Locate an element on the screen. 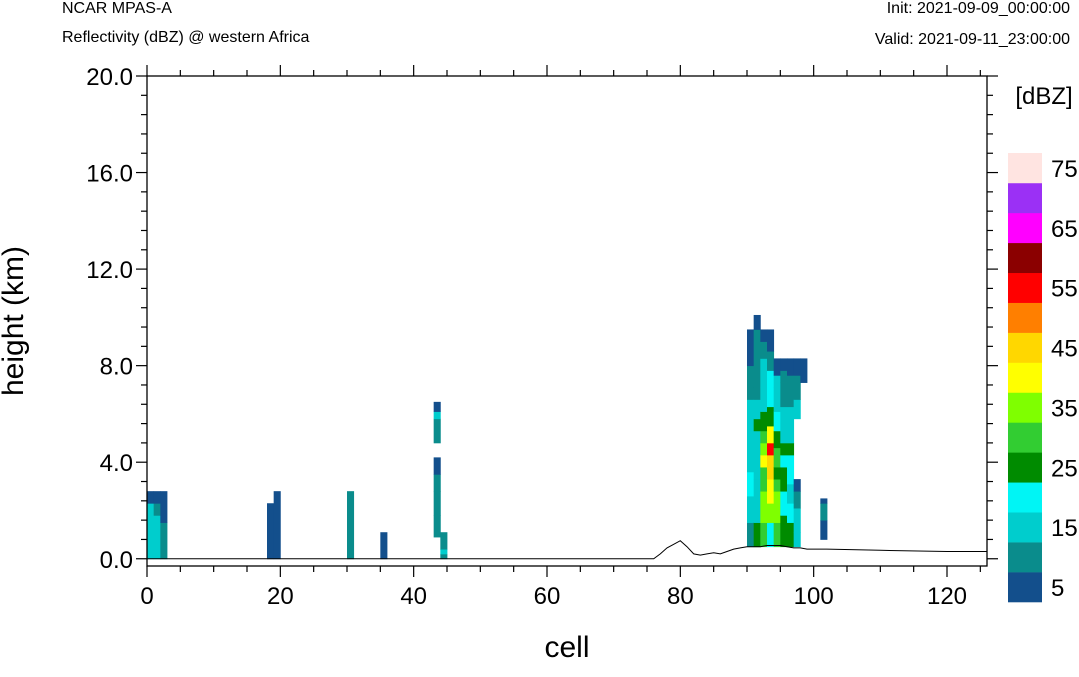 The width and height of the screenshot is (1079, 677). terrain-line is located at coordinates (567, 550).